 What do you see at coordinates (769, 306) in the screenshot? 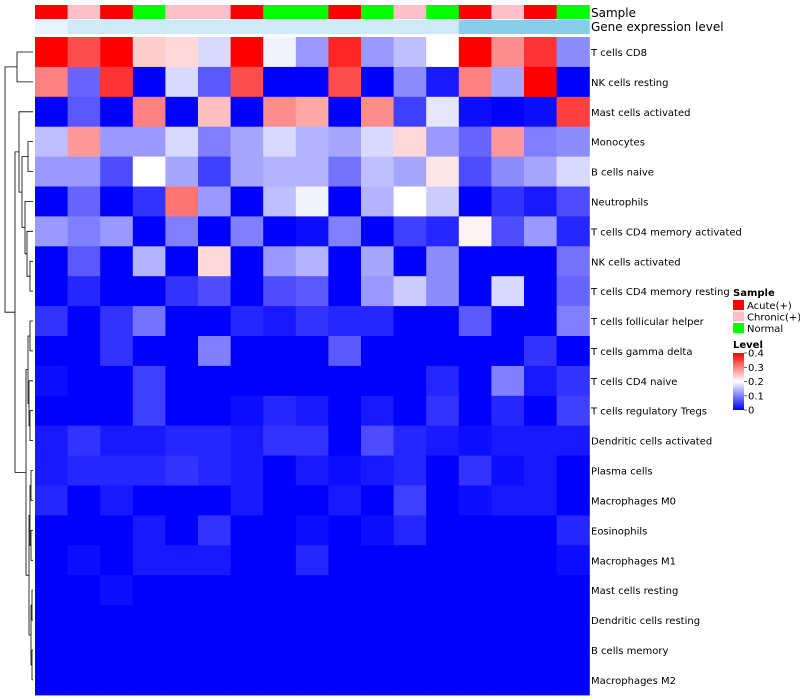
I see `legend-entry-label: Acute(+)` at bounding box center [769, 306].